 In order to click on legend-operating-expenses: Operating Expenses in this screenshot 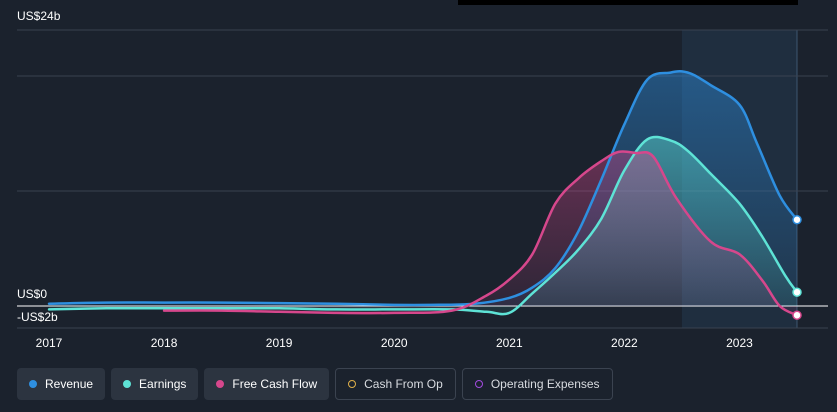, I will do `click(537, 384)`.